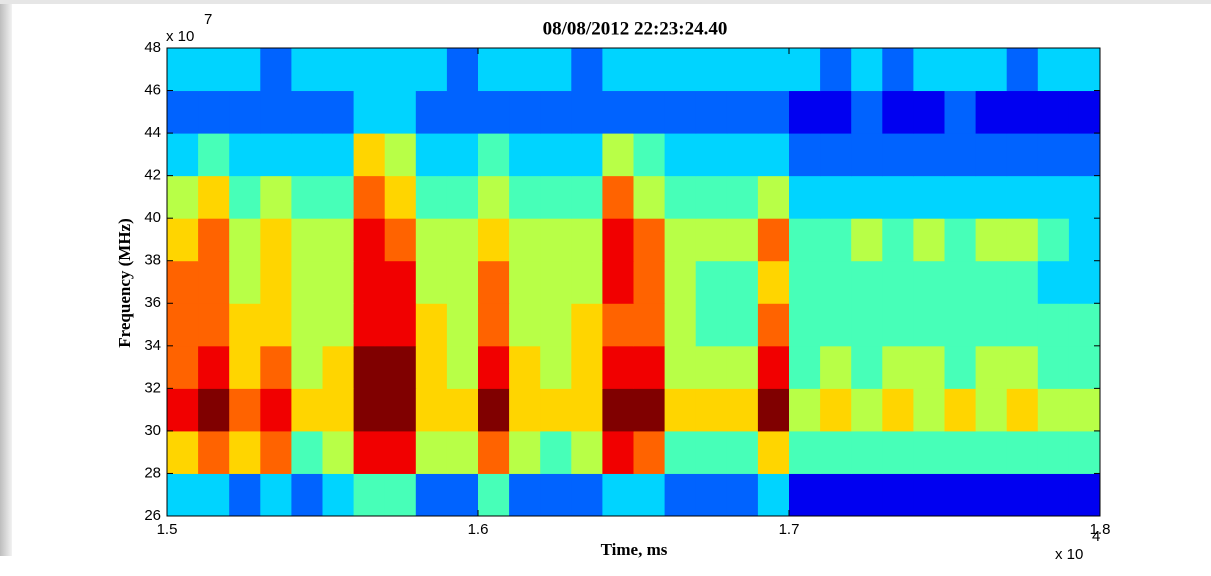  I want to click on y-tick-label: 36, so click(152, 302).